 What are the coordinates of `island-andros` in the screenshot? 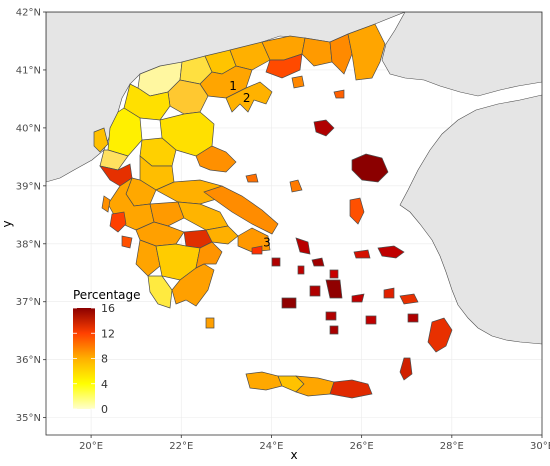 It's located at (303, 246).